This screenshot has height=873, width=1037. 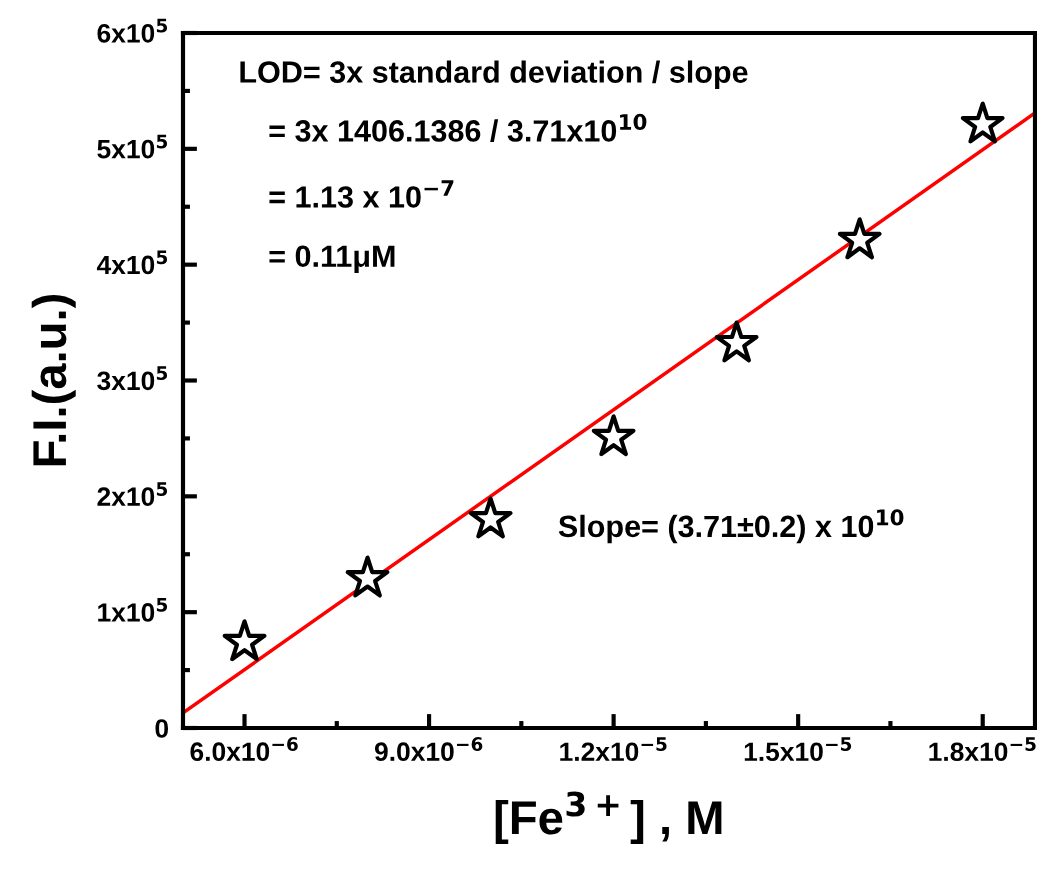 What do you see at coordinates (428, 749) in the screenshot?
I see `x-tick-label: 9.0x10$^{−6}$` at bounding box center [428, 749].